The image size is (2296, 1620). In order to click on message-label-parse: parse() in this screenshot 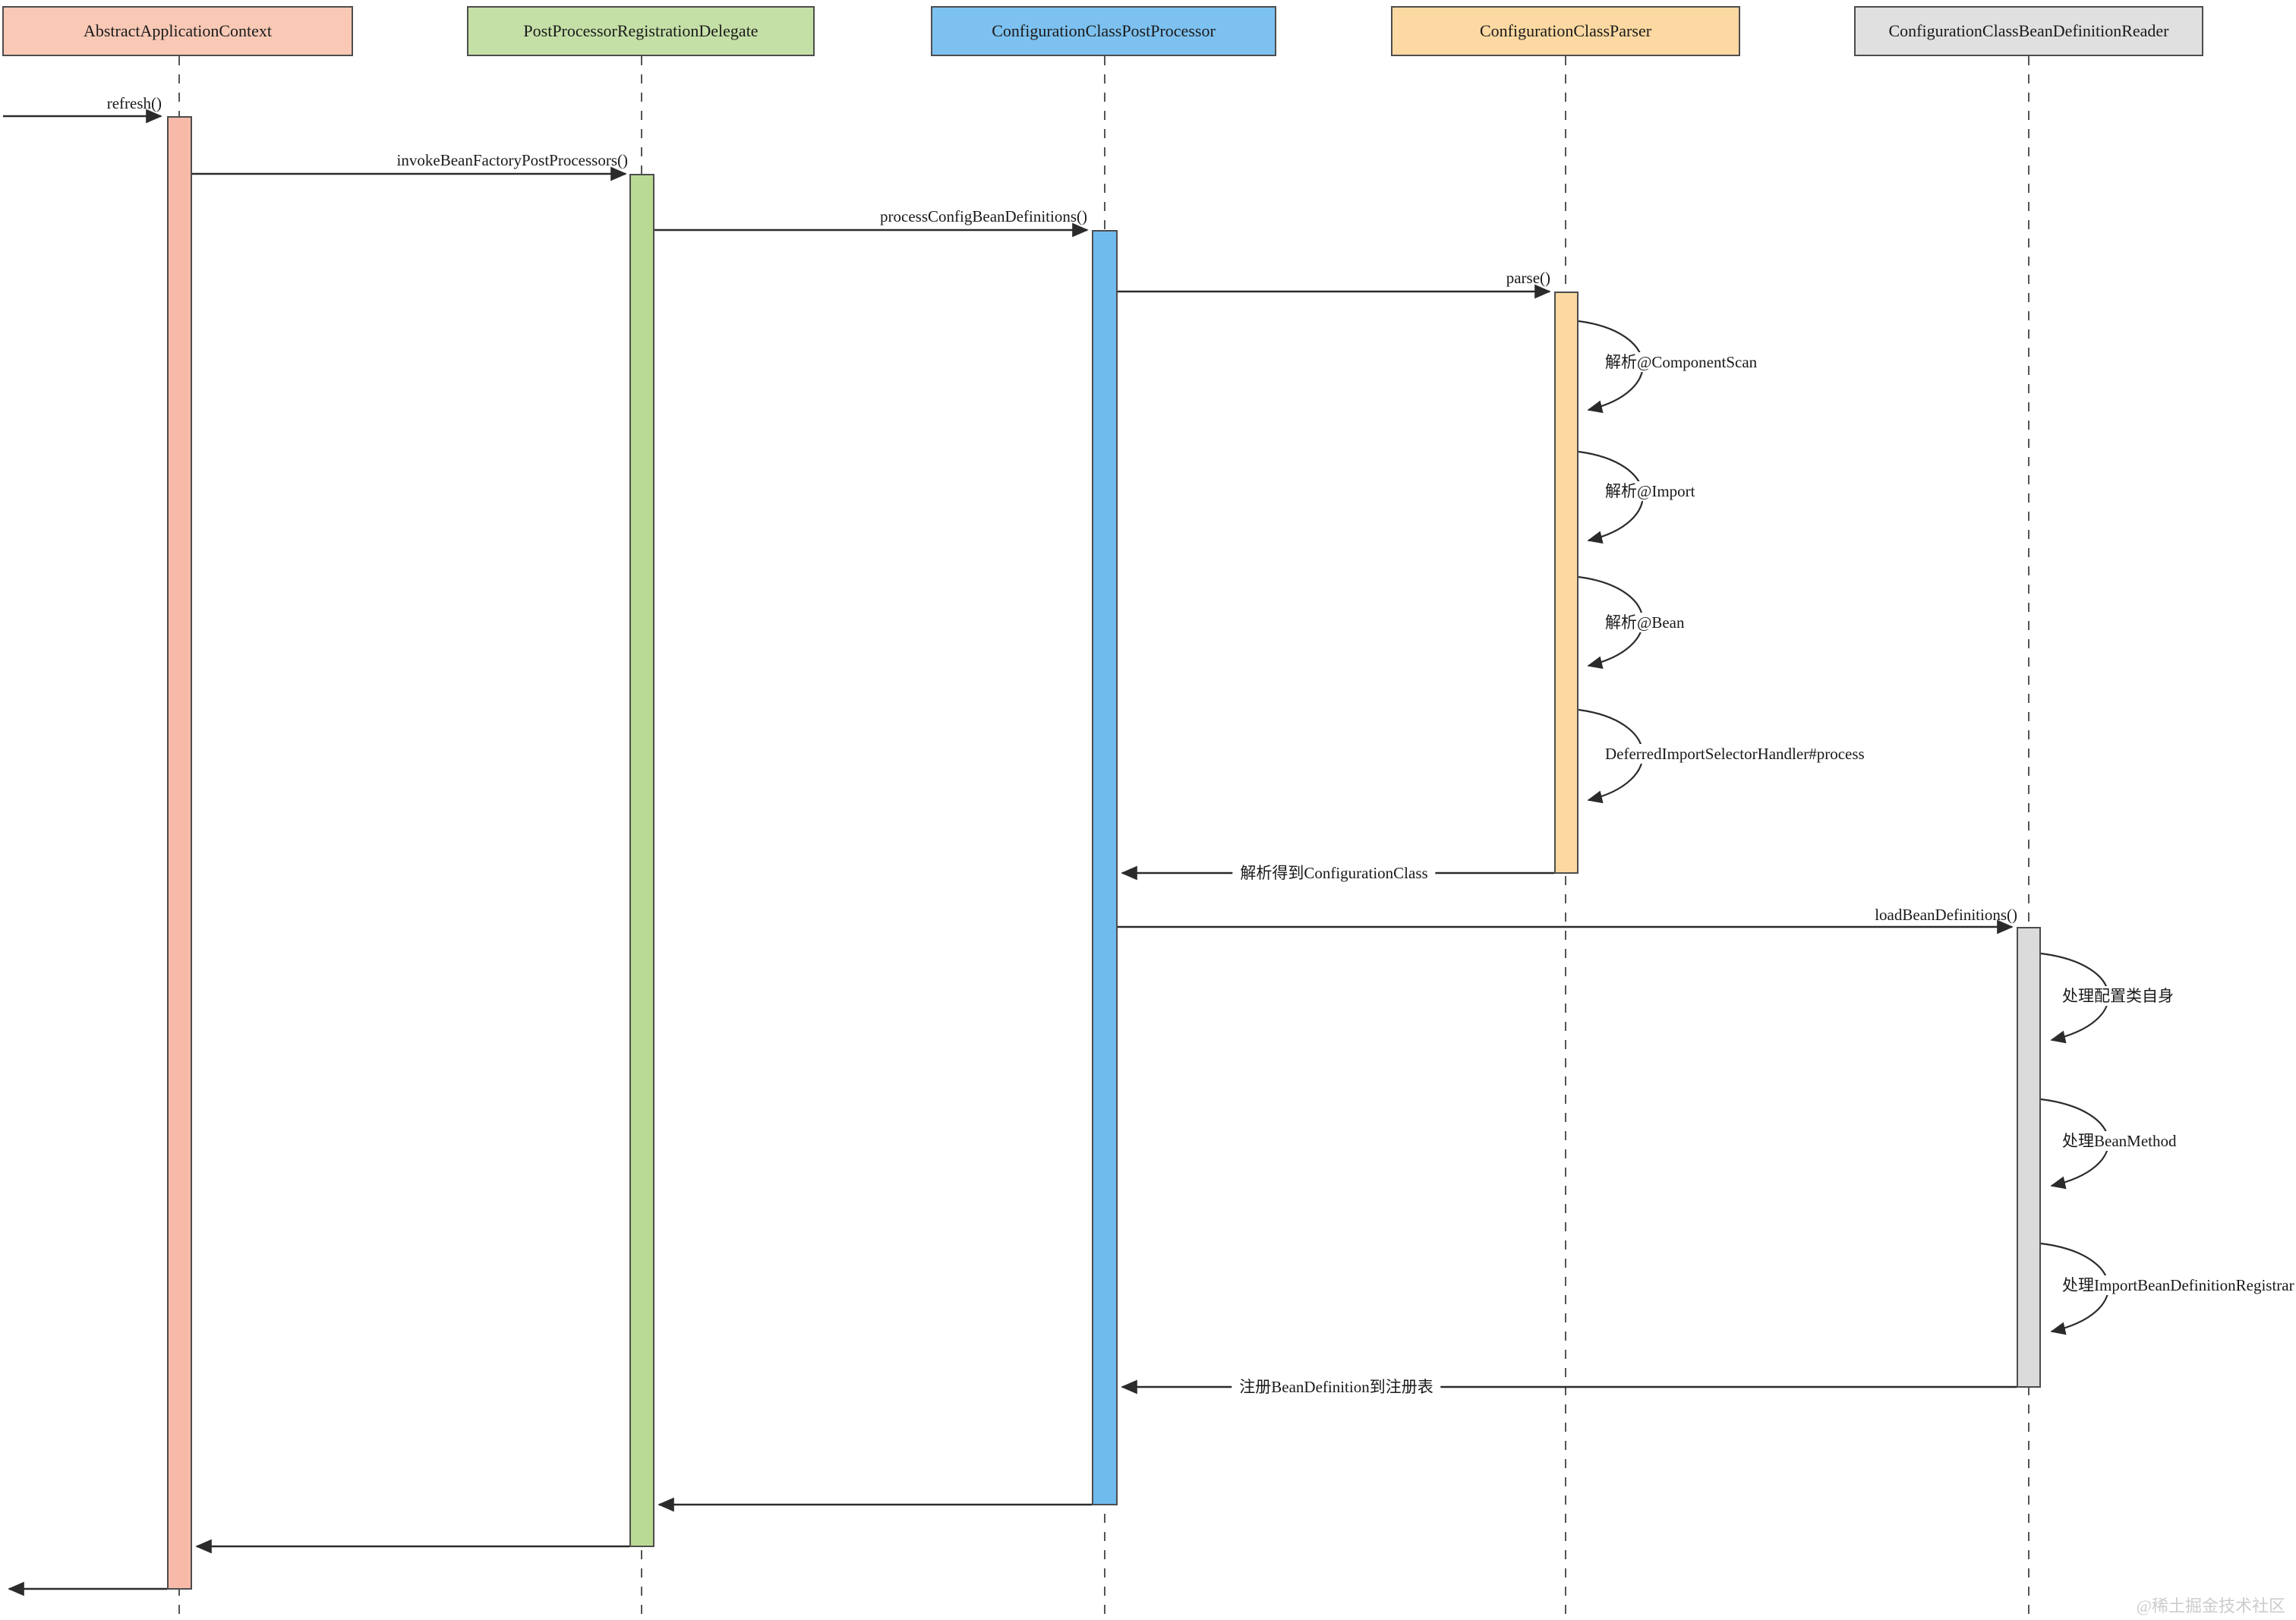, I will do `click(1528, 278)`.